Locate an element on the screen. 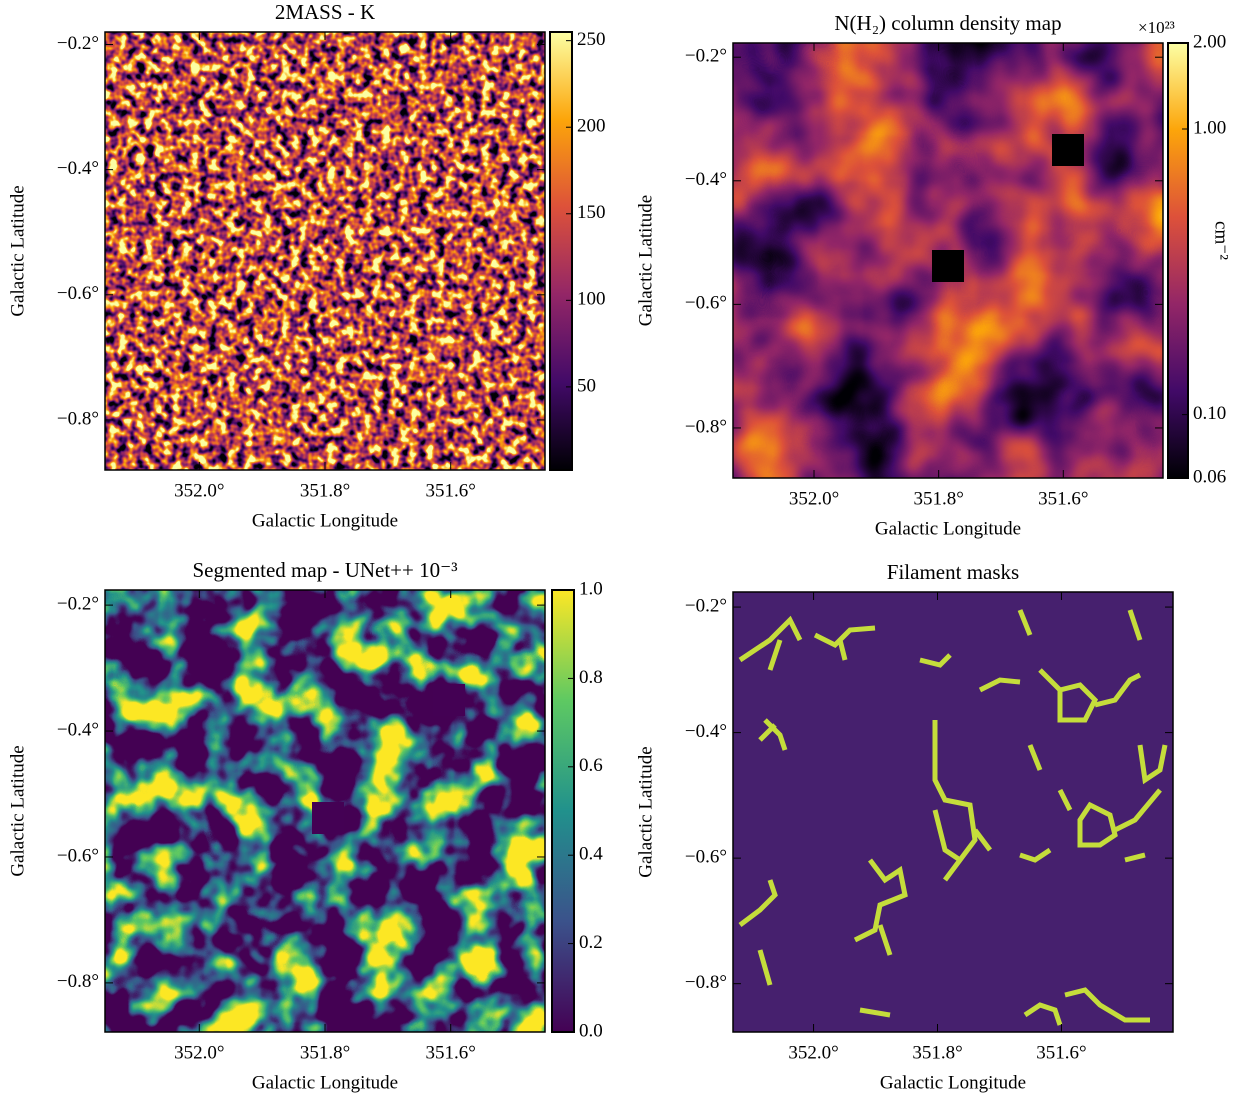  colorbar-tick-label: 50 is located at coordinates (586, 385).